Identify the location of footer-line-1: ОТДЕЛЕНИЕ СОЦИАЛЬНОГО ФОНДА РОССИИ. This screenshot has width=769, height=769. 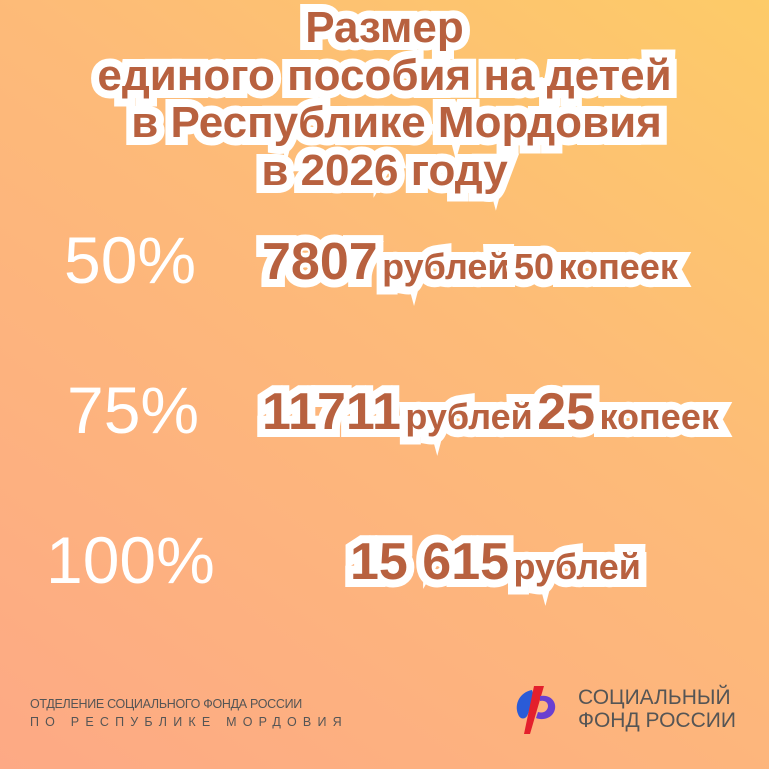
(166, 704).